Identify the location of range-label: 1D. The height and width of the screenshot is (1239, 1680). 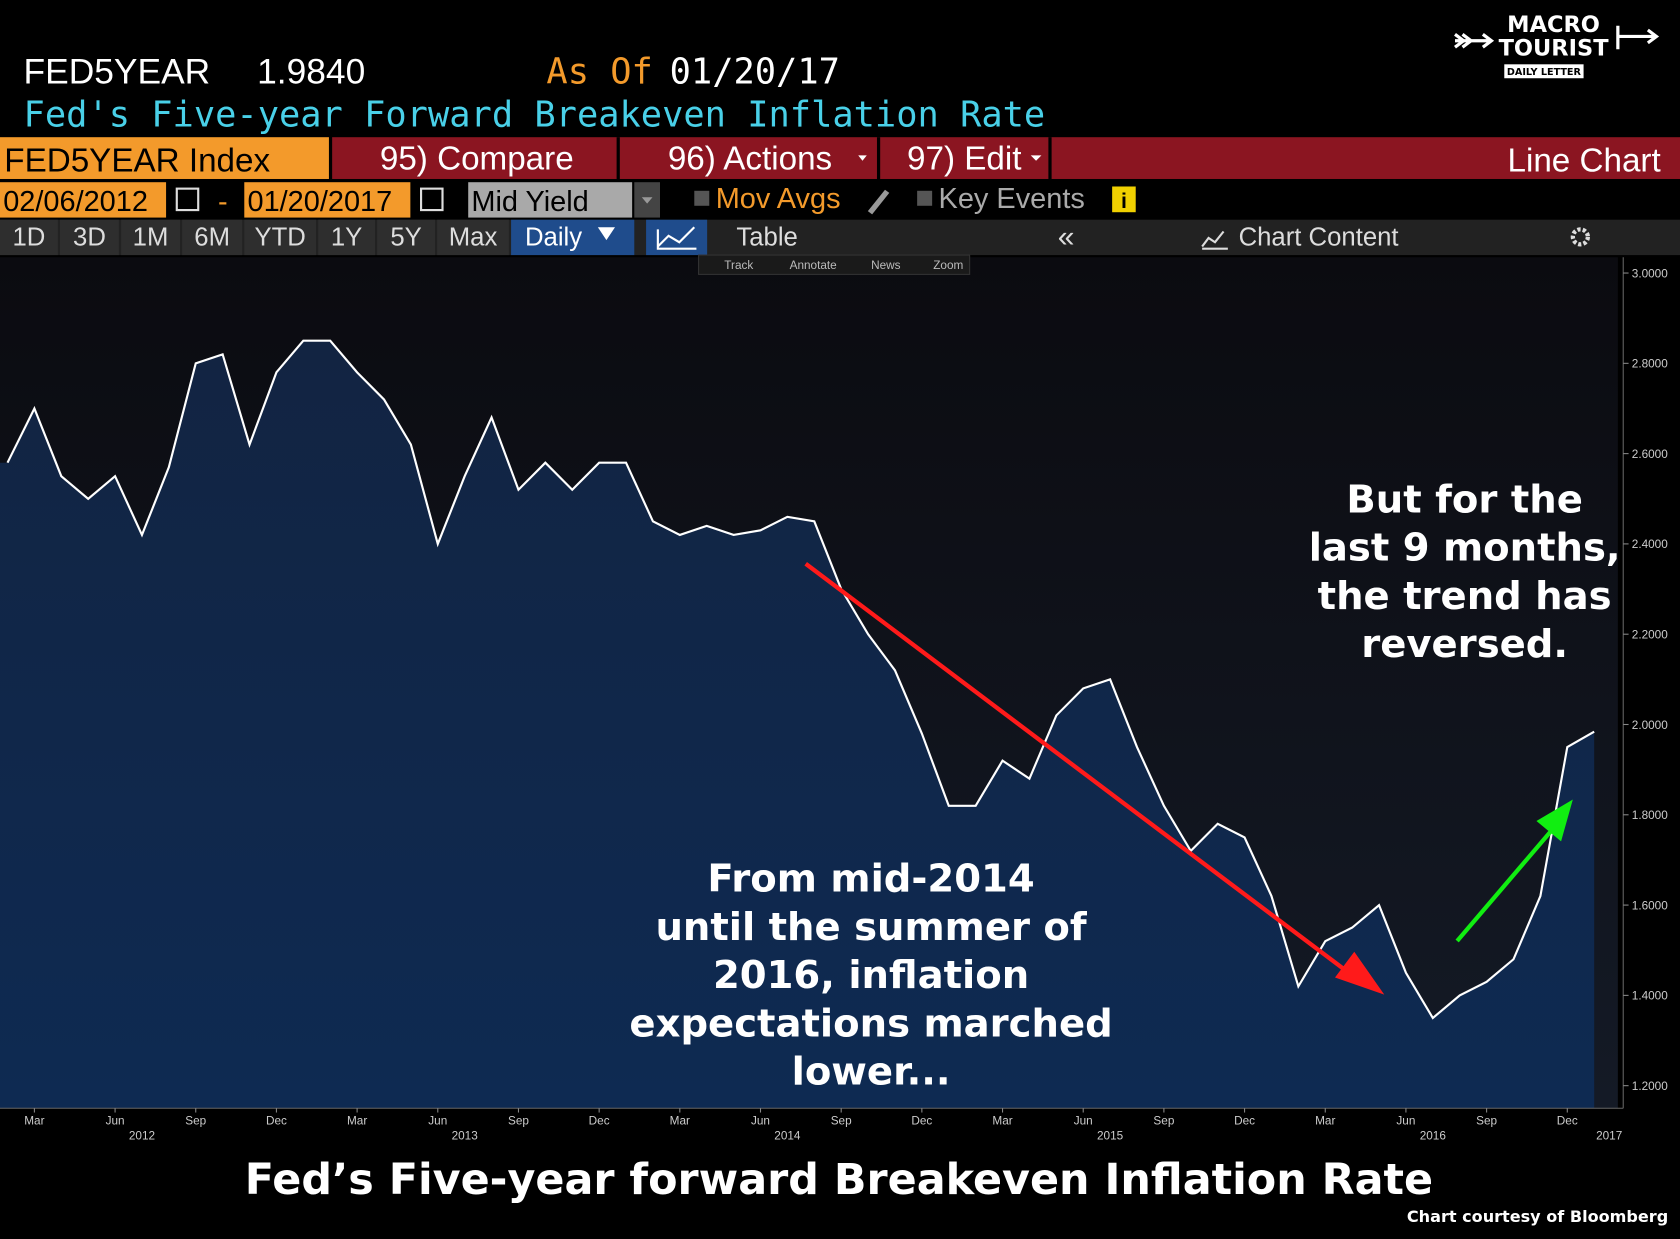
(29, 237).